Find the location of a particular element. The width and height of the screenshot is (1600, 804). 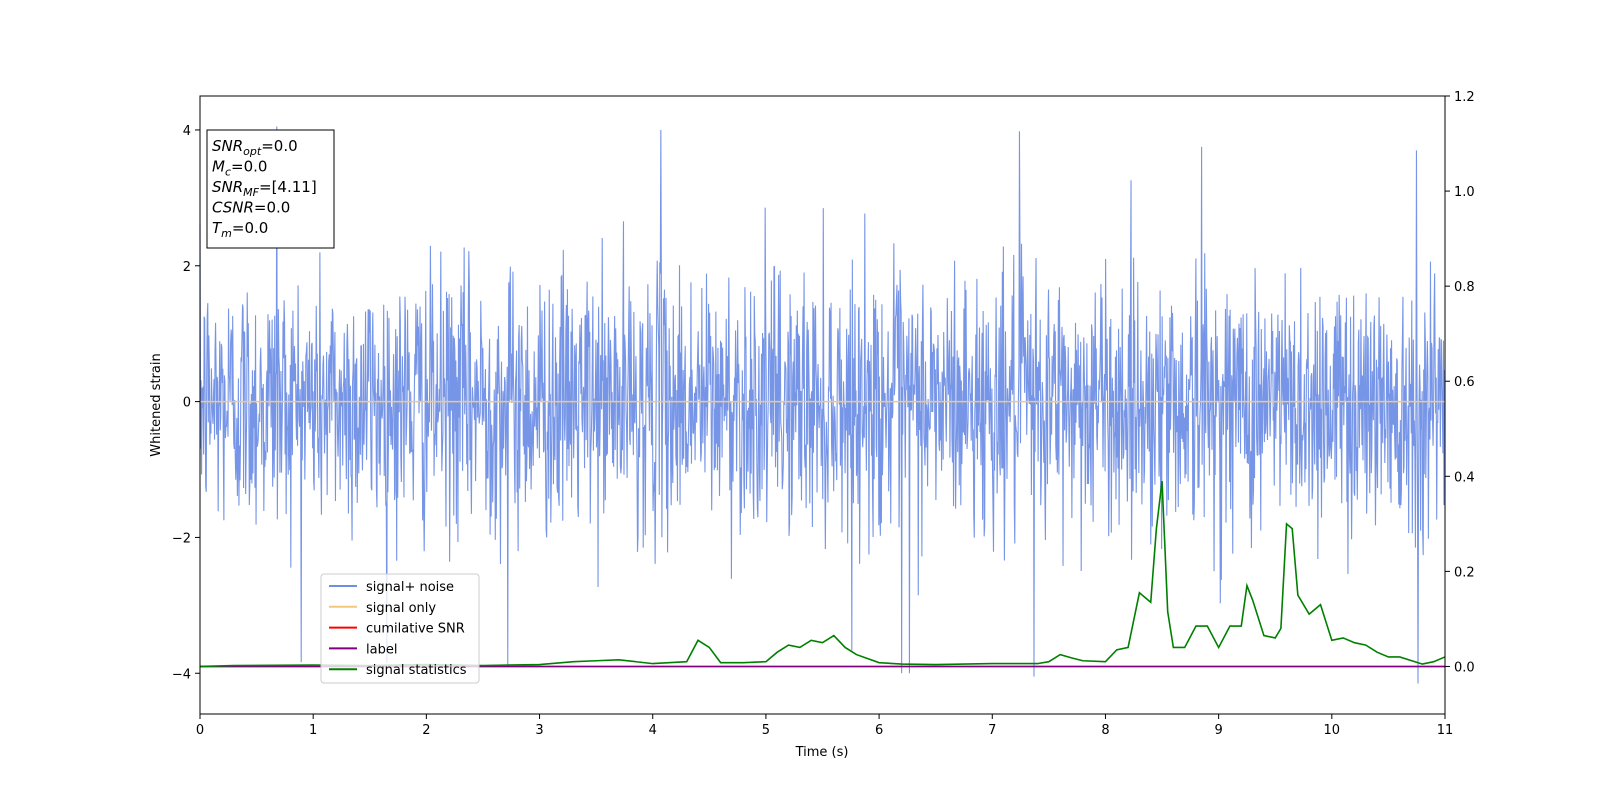

legend-label: signal+ noise is located at coordinates (410, 587).